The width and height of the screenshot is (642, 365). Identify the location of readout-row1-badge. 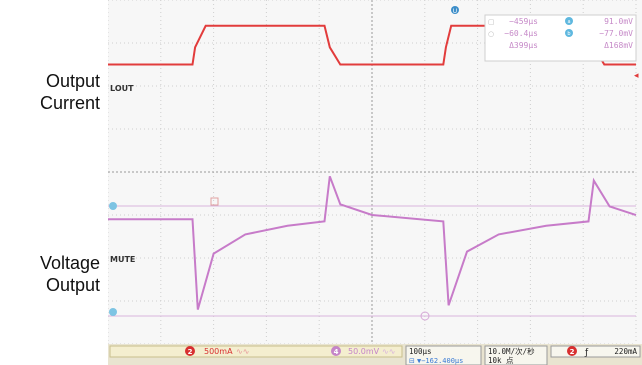
(569, 21).